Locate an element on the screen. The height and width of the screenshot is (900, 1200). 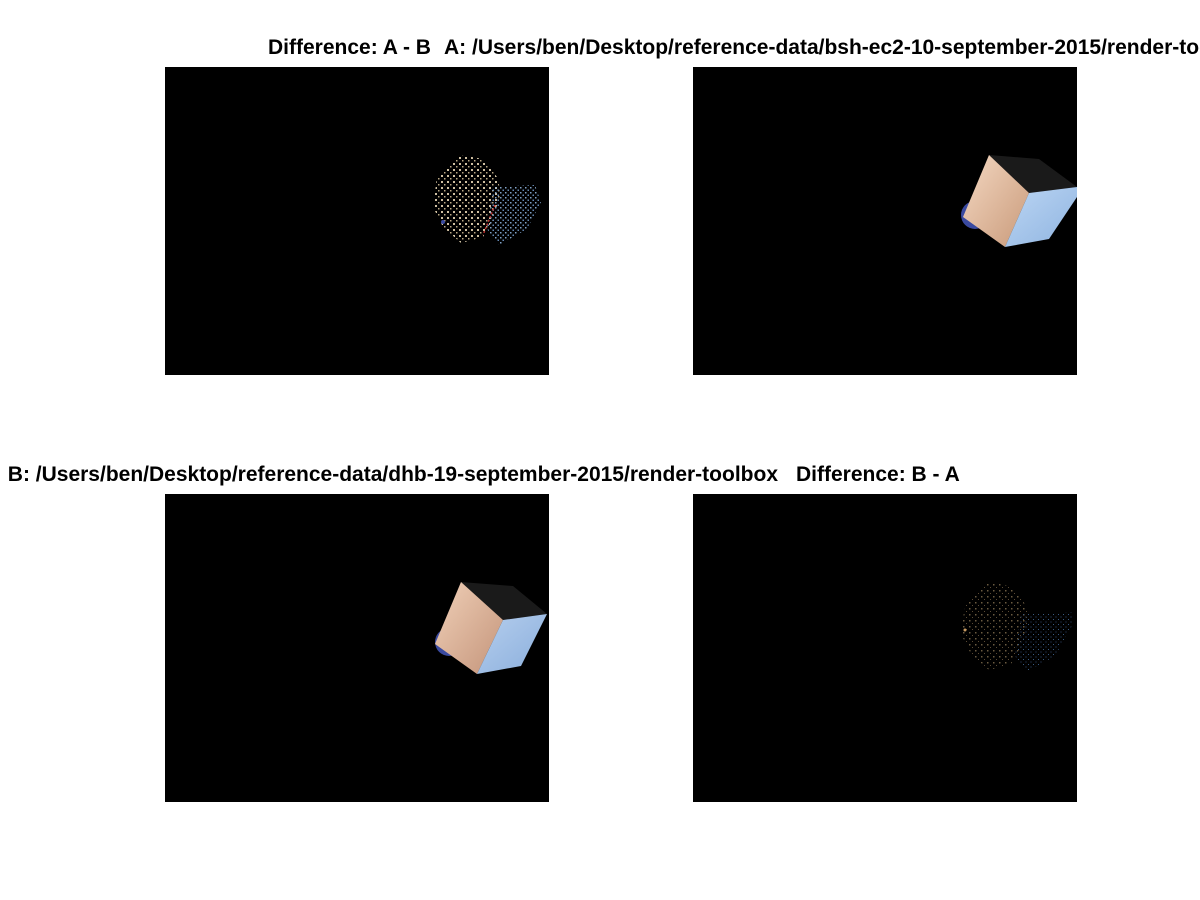
cube-render-a is located at coordinates (1019, 201).